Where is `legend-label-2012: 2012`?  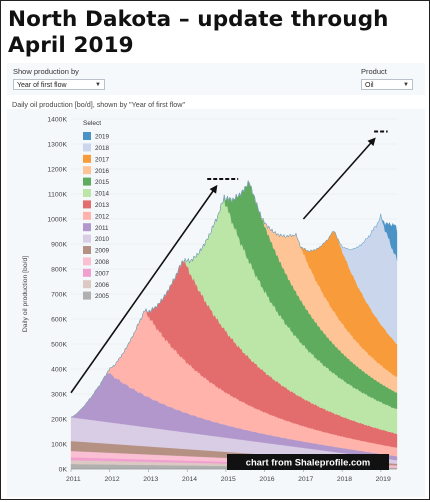
legend-label-2012: 2012 is located at coordinates (102, 216).